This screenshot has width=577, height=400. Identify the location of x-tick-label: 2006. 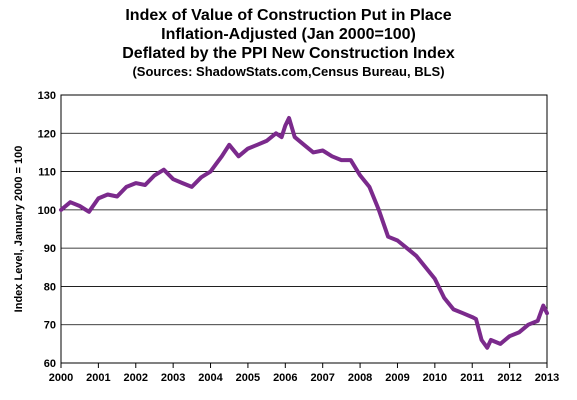
(285, 378).